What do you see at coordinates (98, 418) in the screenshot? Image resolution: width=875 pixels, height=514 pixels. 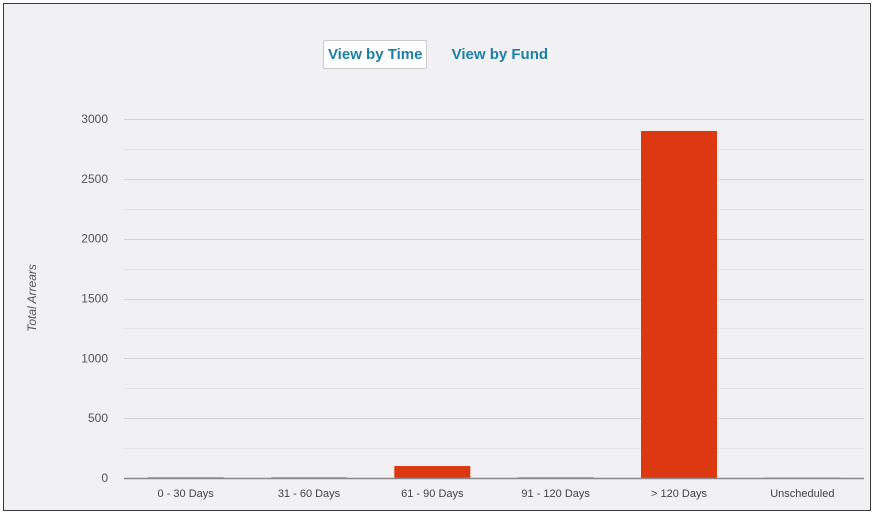 I see `y-tick-label: 500` at bounding box center [98, 418].